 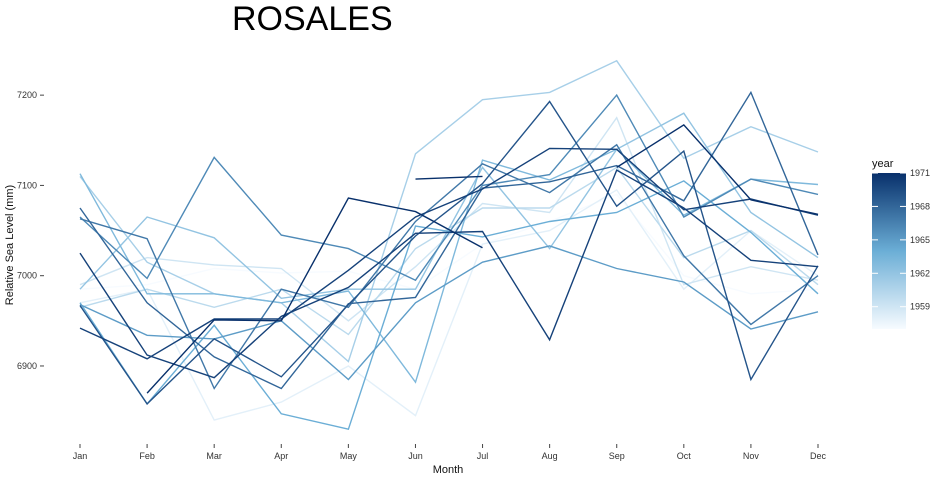 What do you see at coordinates (27, 95) in the screenshot?
I see `y-tick-label: 7200` at bounding box center [27, 95].